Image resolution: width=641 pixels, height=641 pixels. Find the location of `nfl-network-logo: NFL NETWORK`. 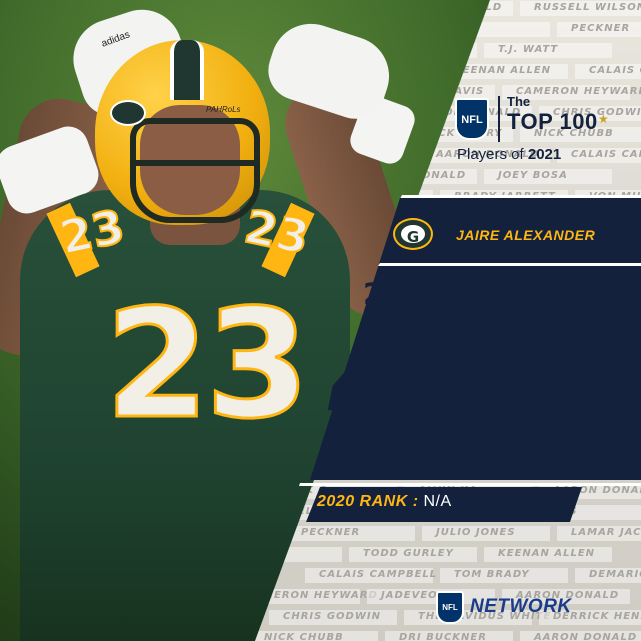

nfl-network-logo: NFL NETWORK is located at coordinates (531, 608).